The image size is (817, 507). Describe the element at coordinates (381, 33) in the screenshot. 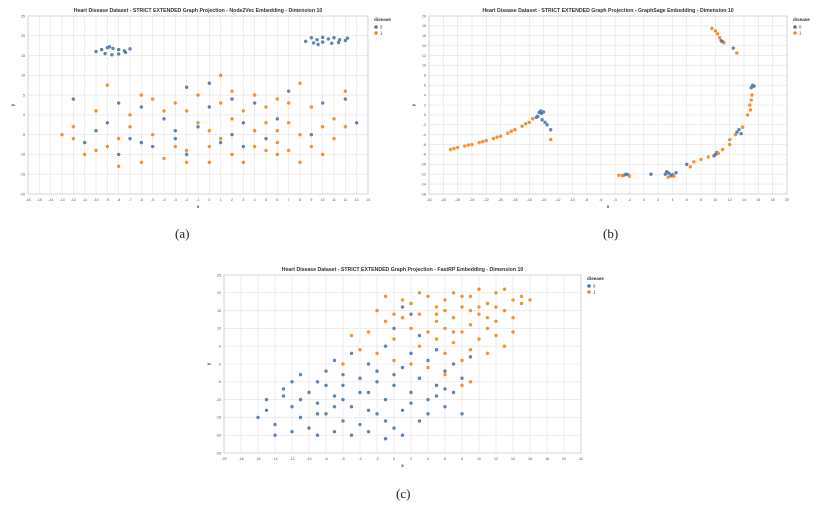

I see `legend-entry-label: 1` at that location.